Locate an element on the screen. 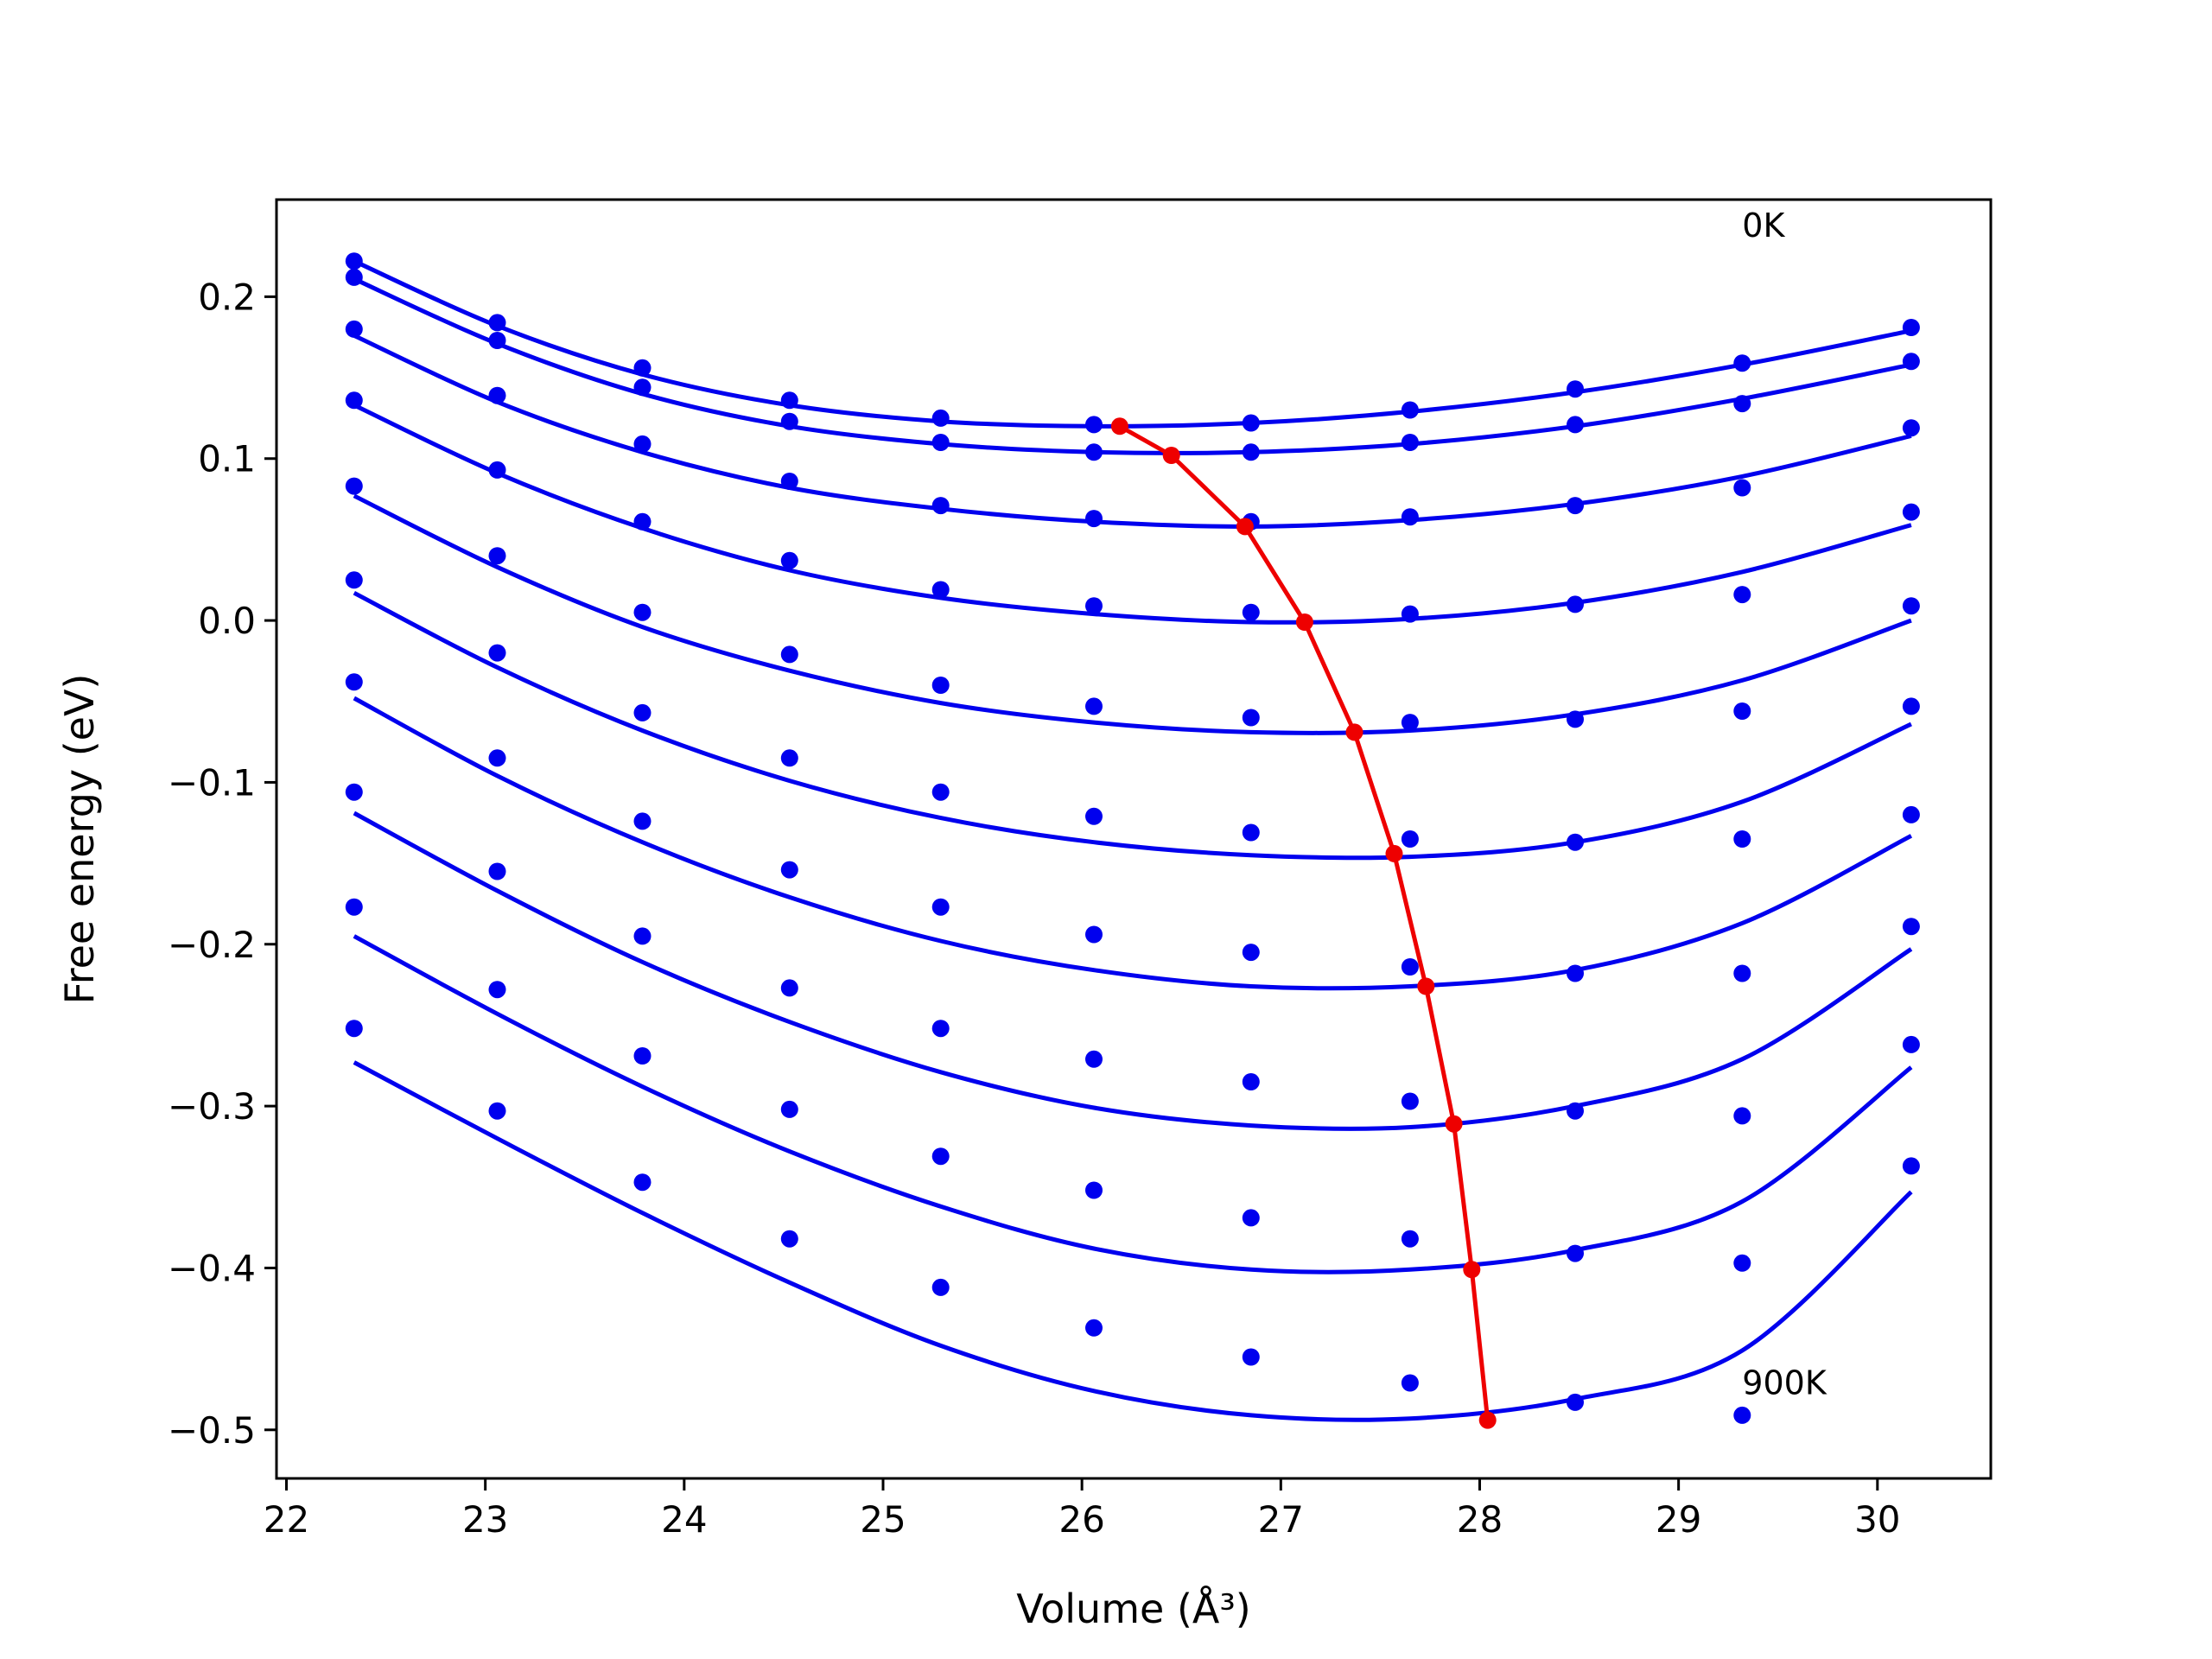 Image resolution: width=2212 pixels, height=1659 pixels. x-tick-label: 28 is located at coordinates (1480, 1519).